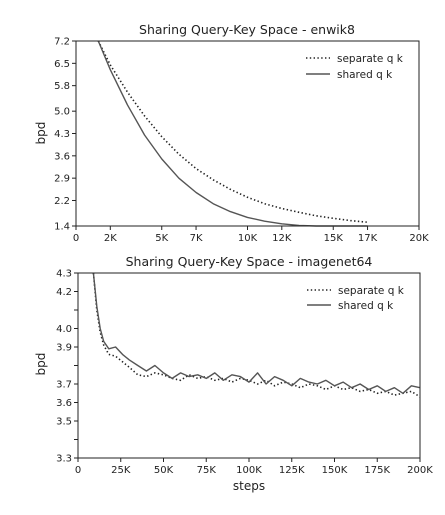 This screenshot has height=515, width=445. I want to click on y-tick-label: 5.8, so click(62, 86).